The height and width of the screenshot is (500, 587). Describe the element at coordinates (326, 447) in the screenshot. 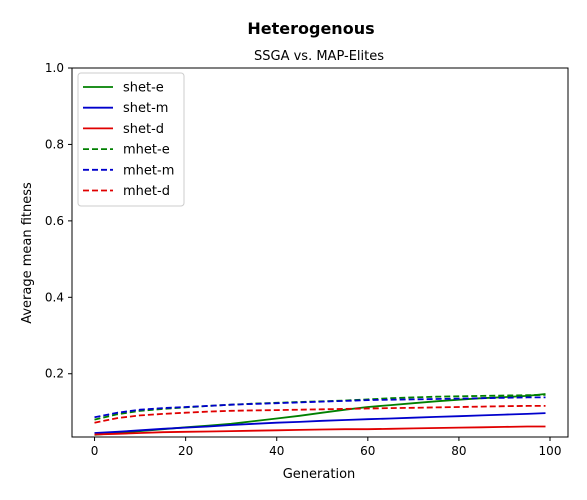

I see `x-axis: 0 20 40 60 80 100` at that location.